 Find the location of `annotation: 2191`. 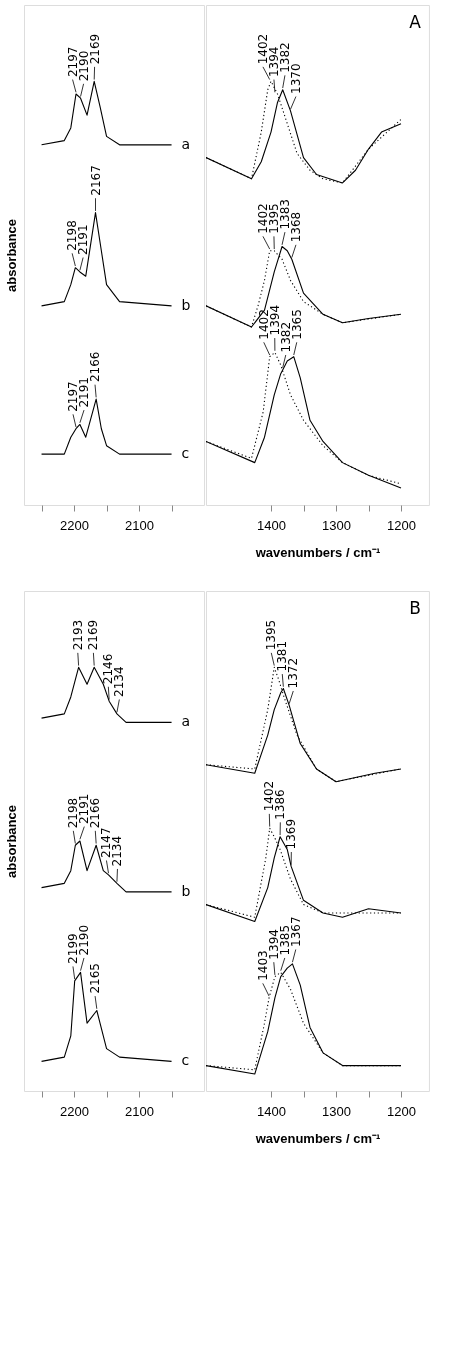

annotation: 2191 is located at coordinates (83, 239).